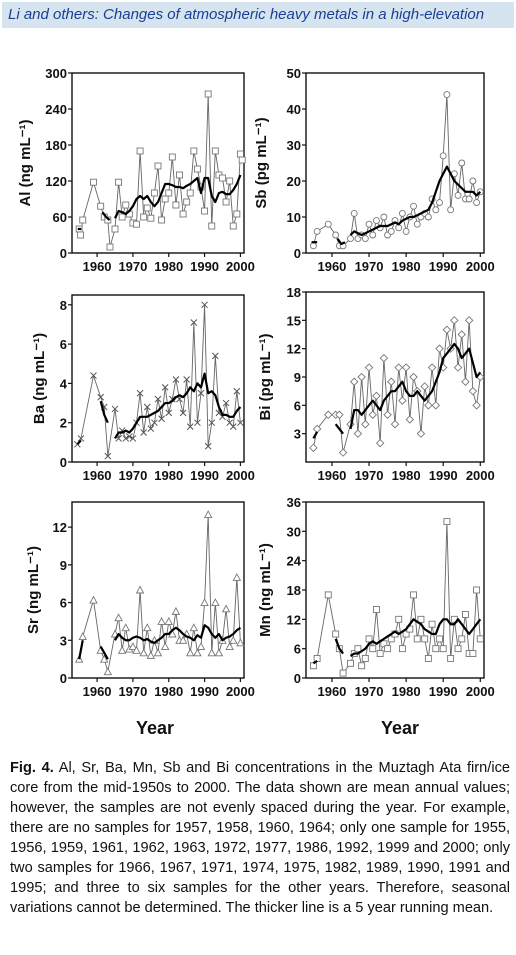 The image size is (516, 955). I want to click on x-axis-label-left: Year, so click(155, 728).